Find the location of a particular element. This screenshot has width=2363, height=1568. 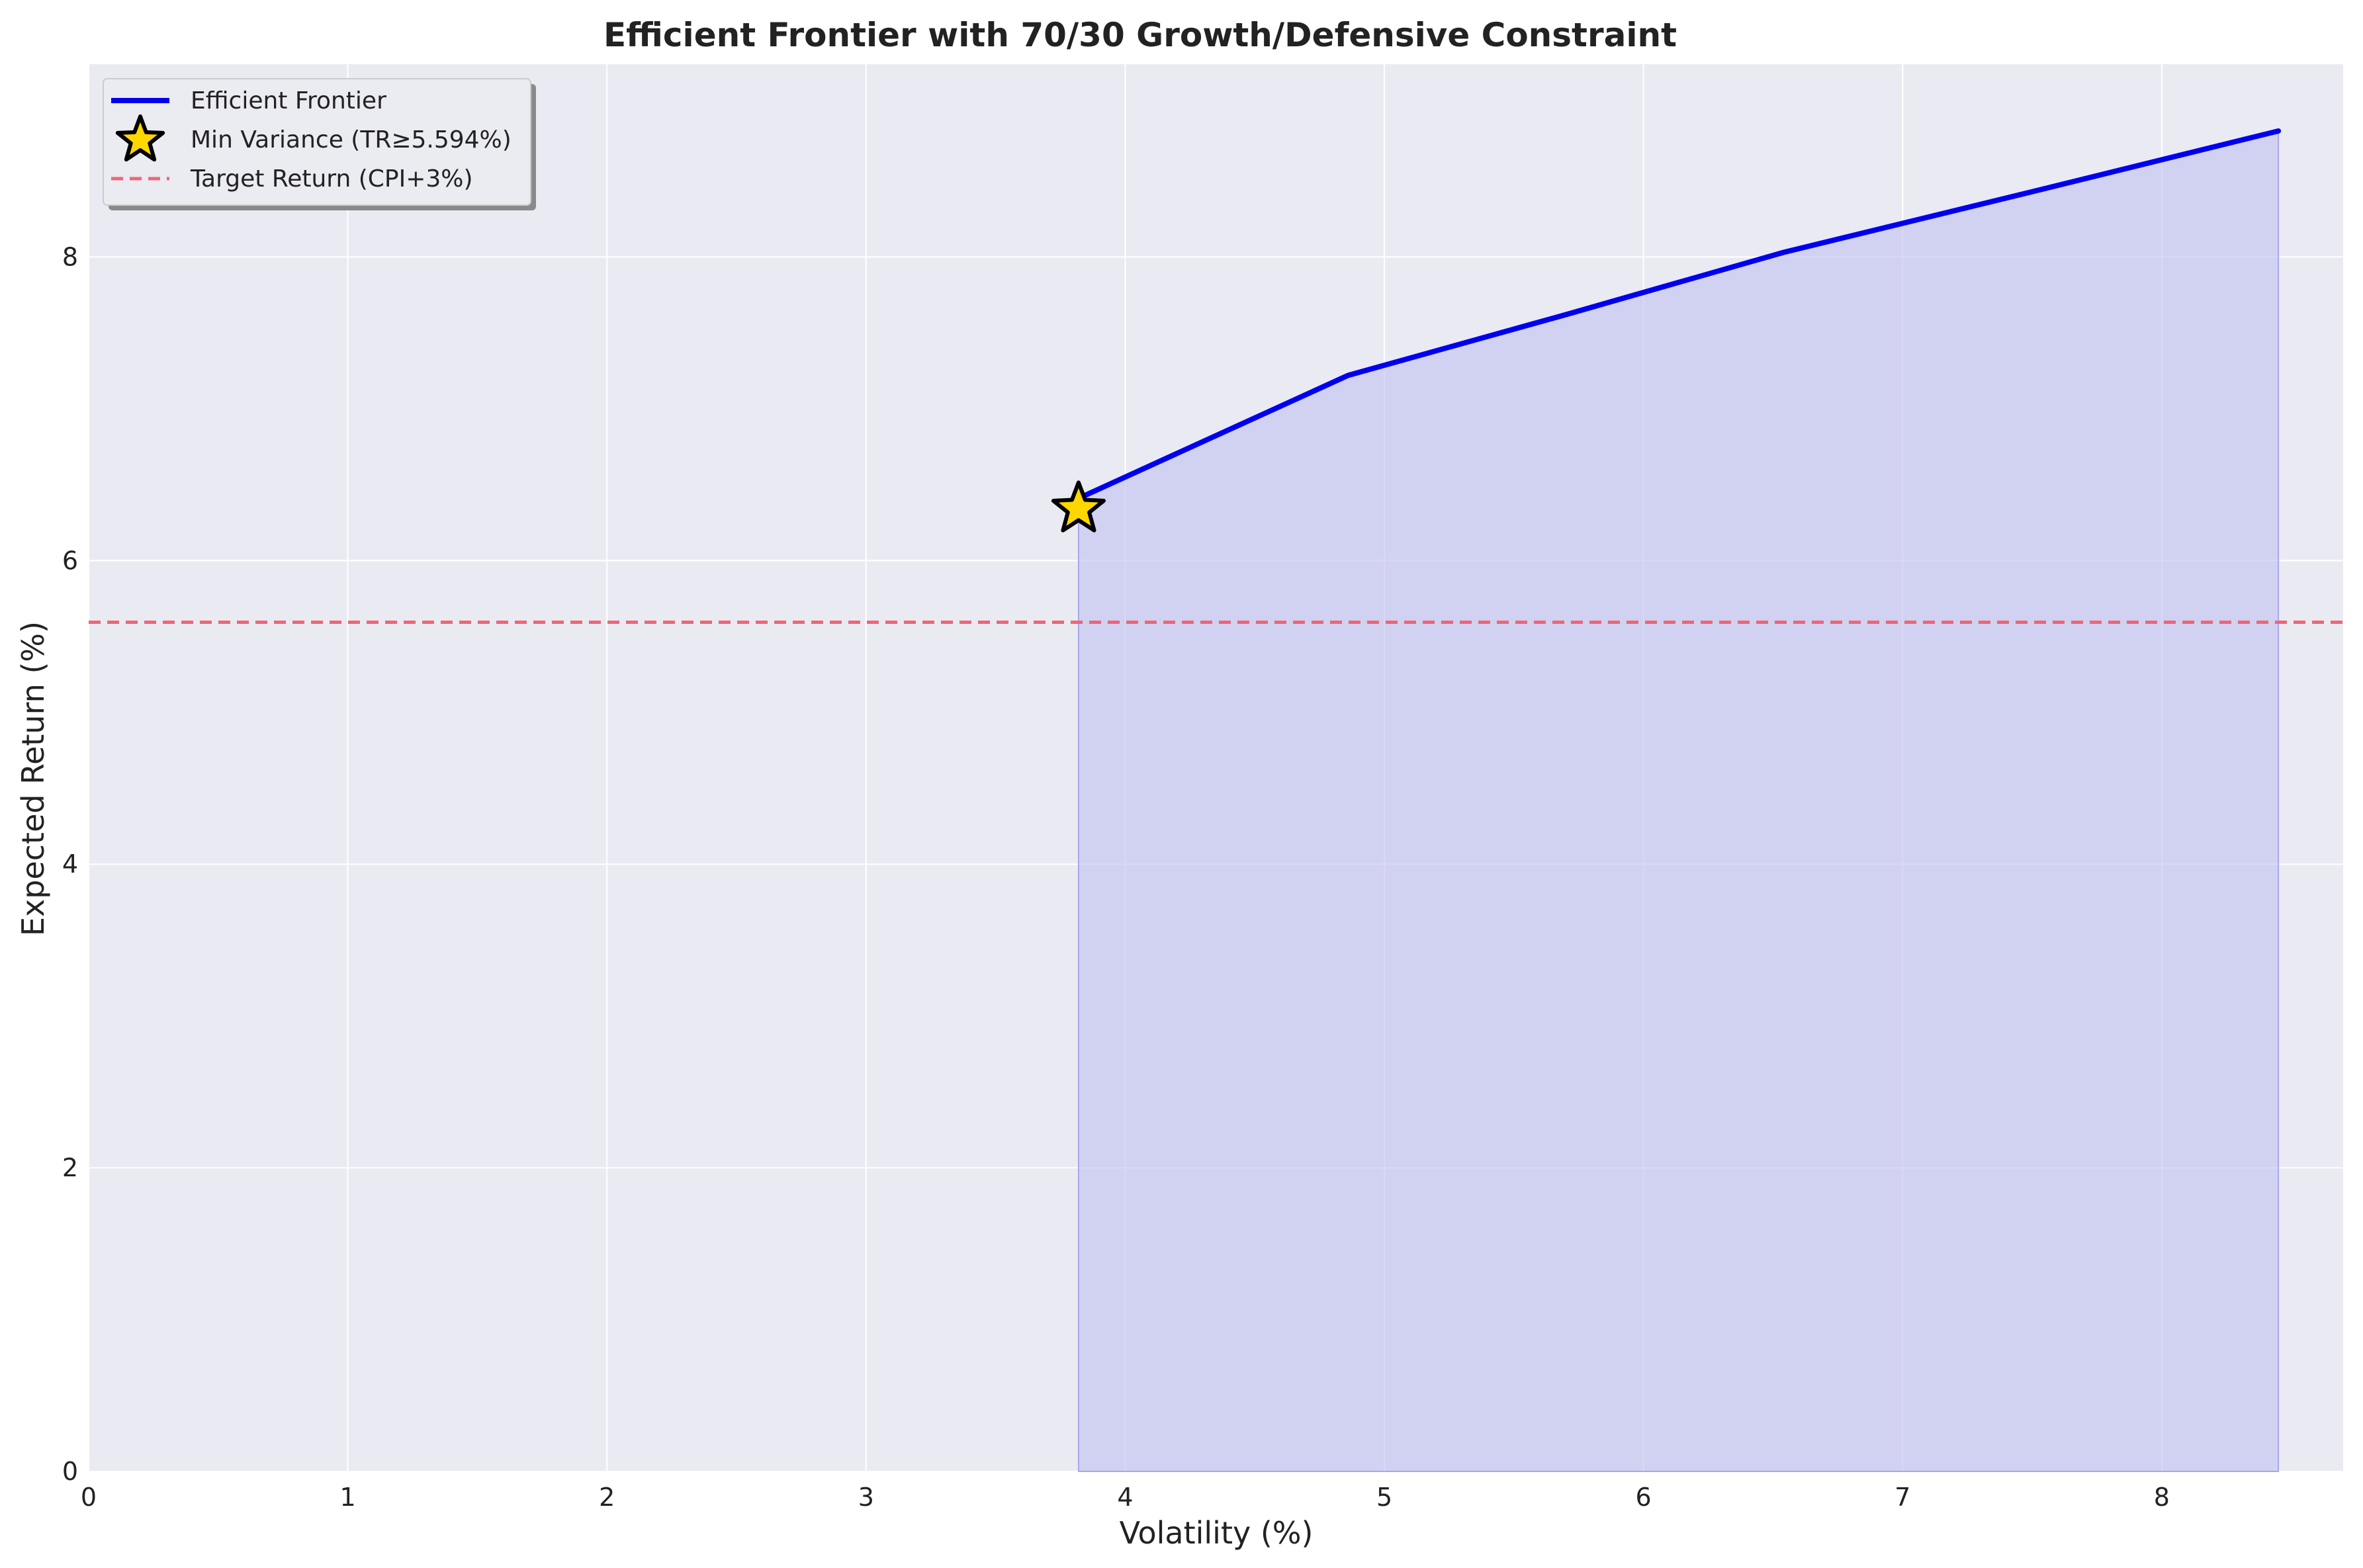

y-axis-label: Expected Return (%) is located at coordinates (33, 779).